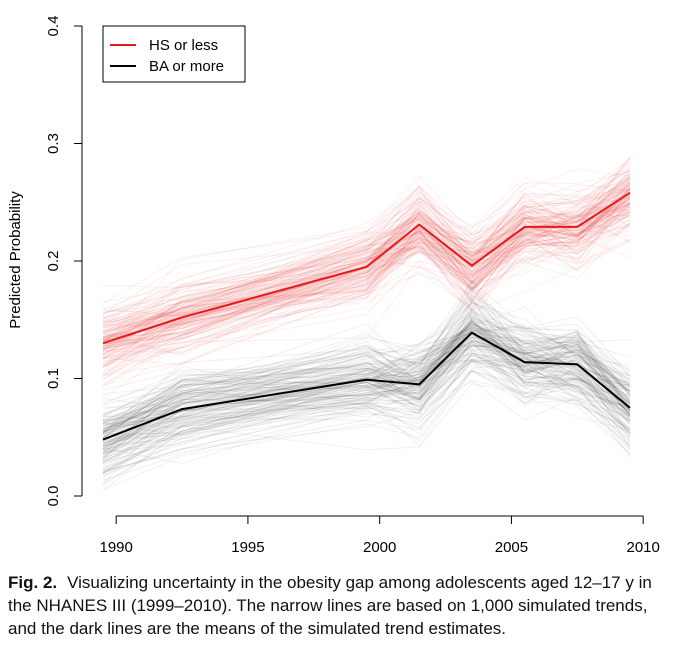  Describe the element at coordinates (33, 582) in the screenshot. I see `caption-label: Fig. 2.` at that location.